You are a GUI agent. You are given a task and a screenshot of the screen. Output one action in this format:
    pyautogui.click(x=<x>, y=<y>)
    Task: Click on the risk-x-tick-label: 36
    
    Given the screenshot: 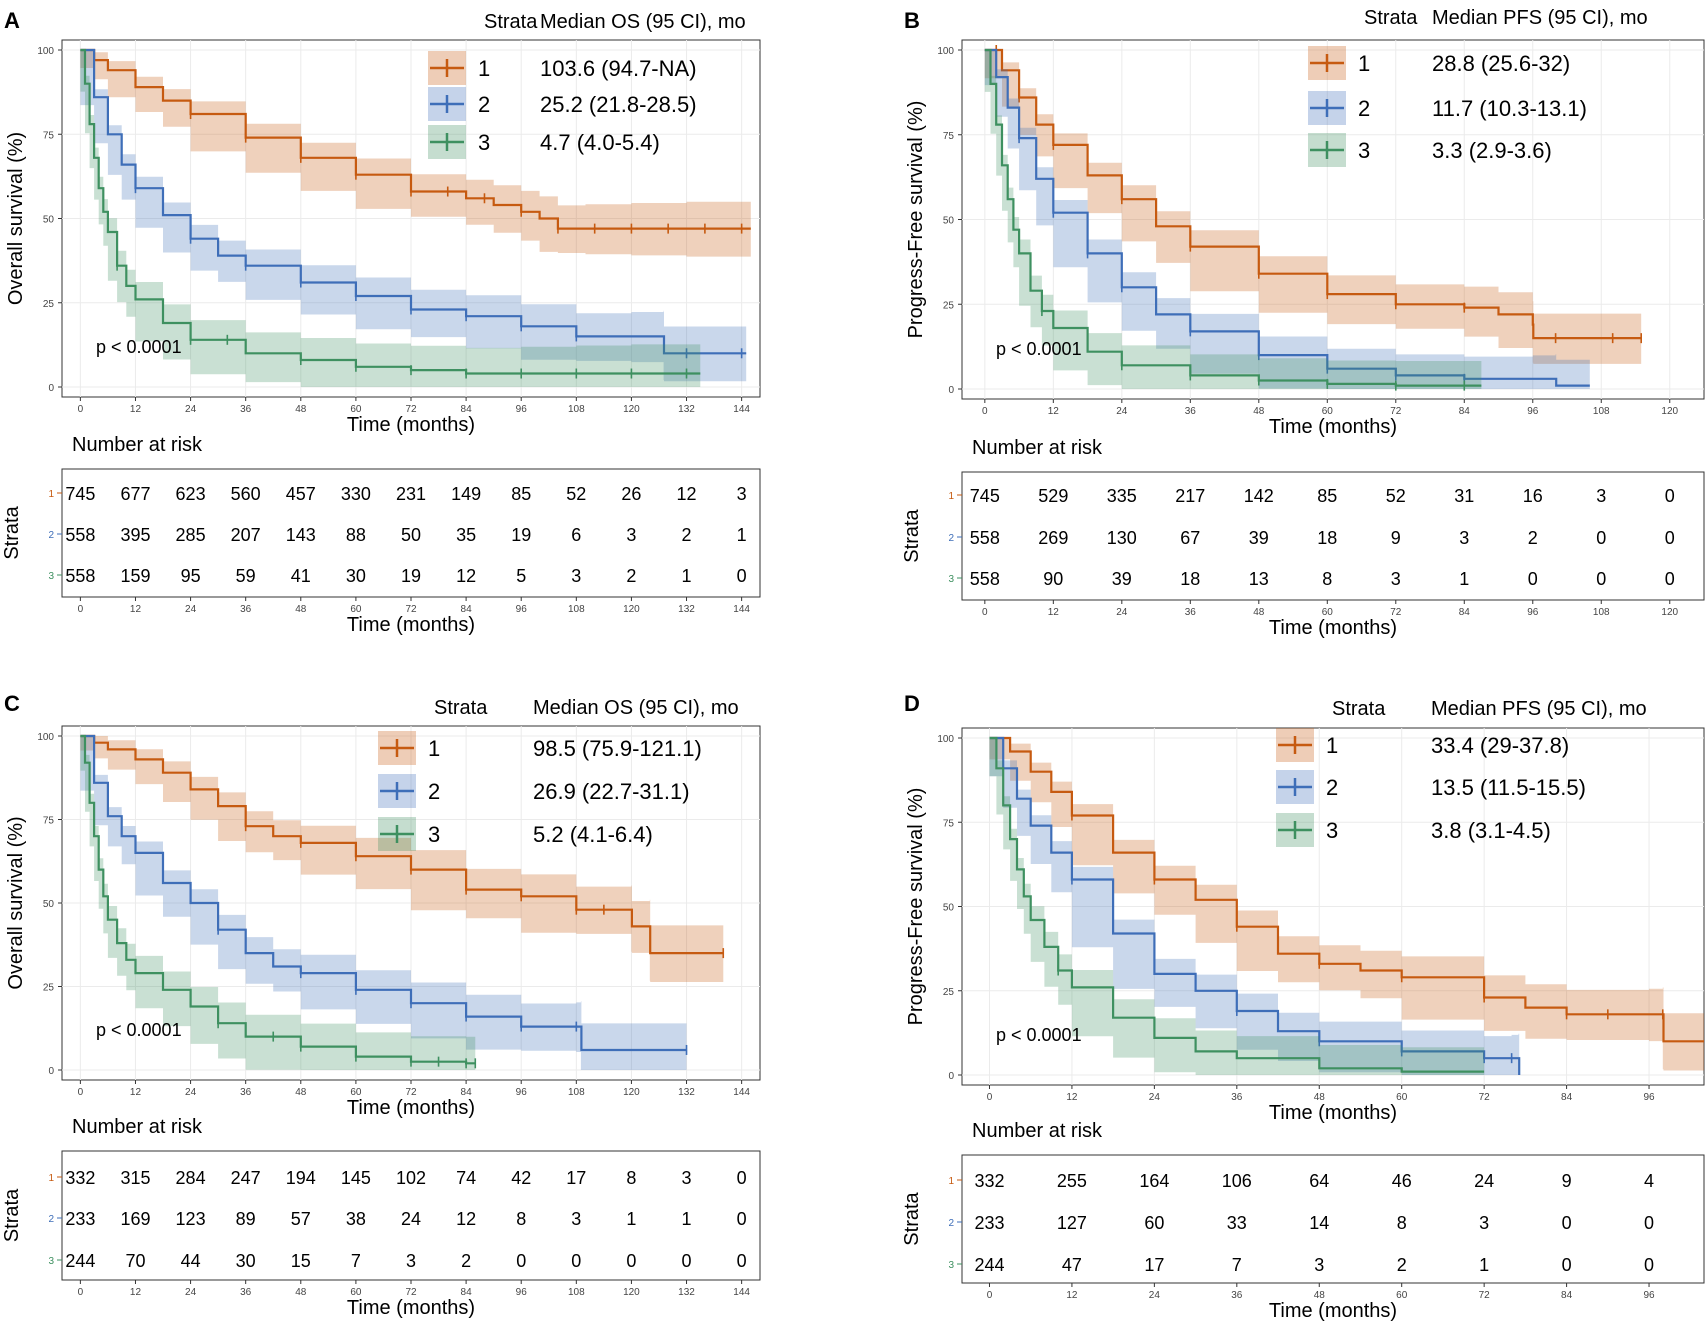 What is the action you would take?
    pyautogui.click(x=1191, y=612)
    